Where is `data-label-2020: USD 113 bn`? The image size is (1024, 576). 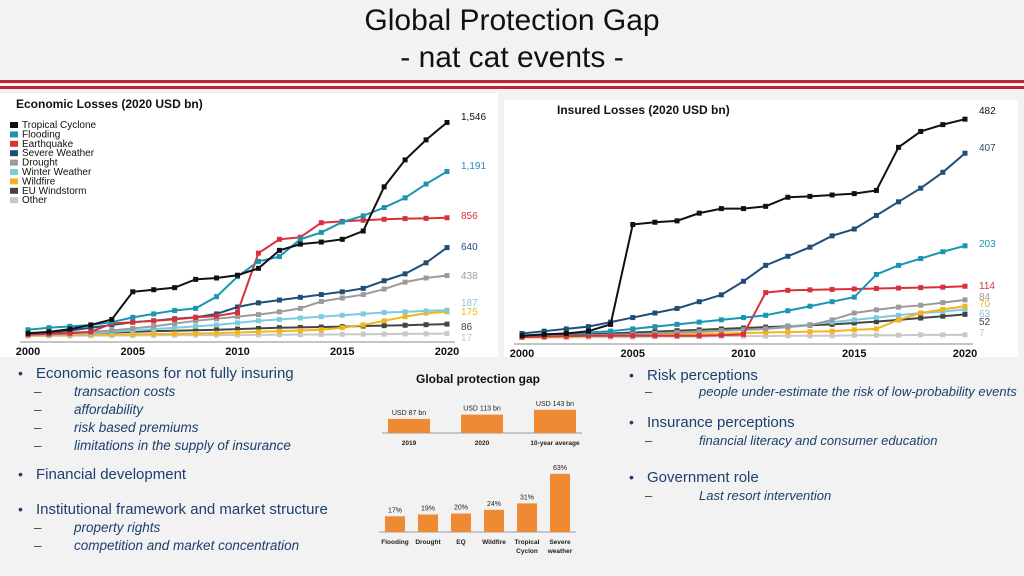
data-label-2020: USD 113 bn is located at coordinates (482, 409).